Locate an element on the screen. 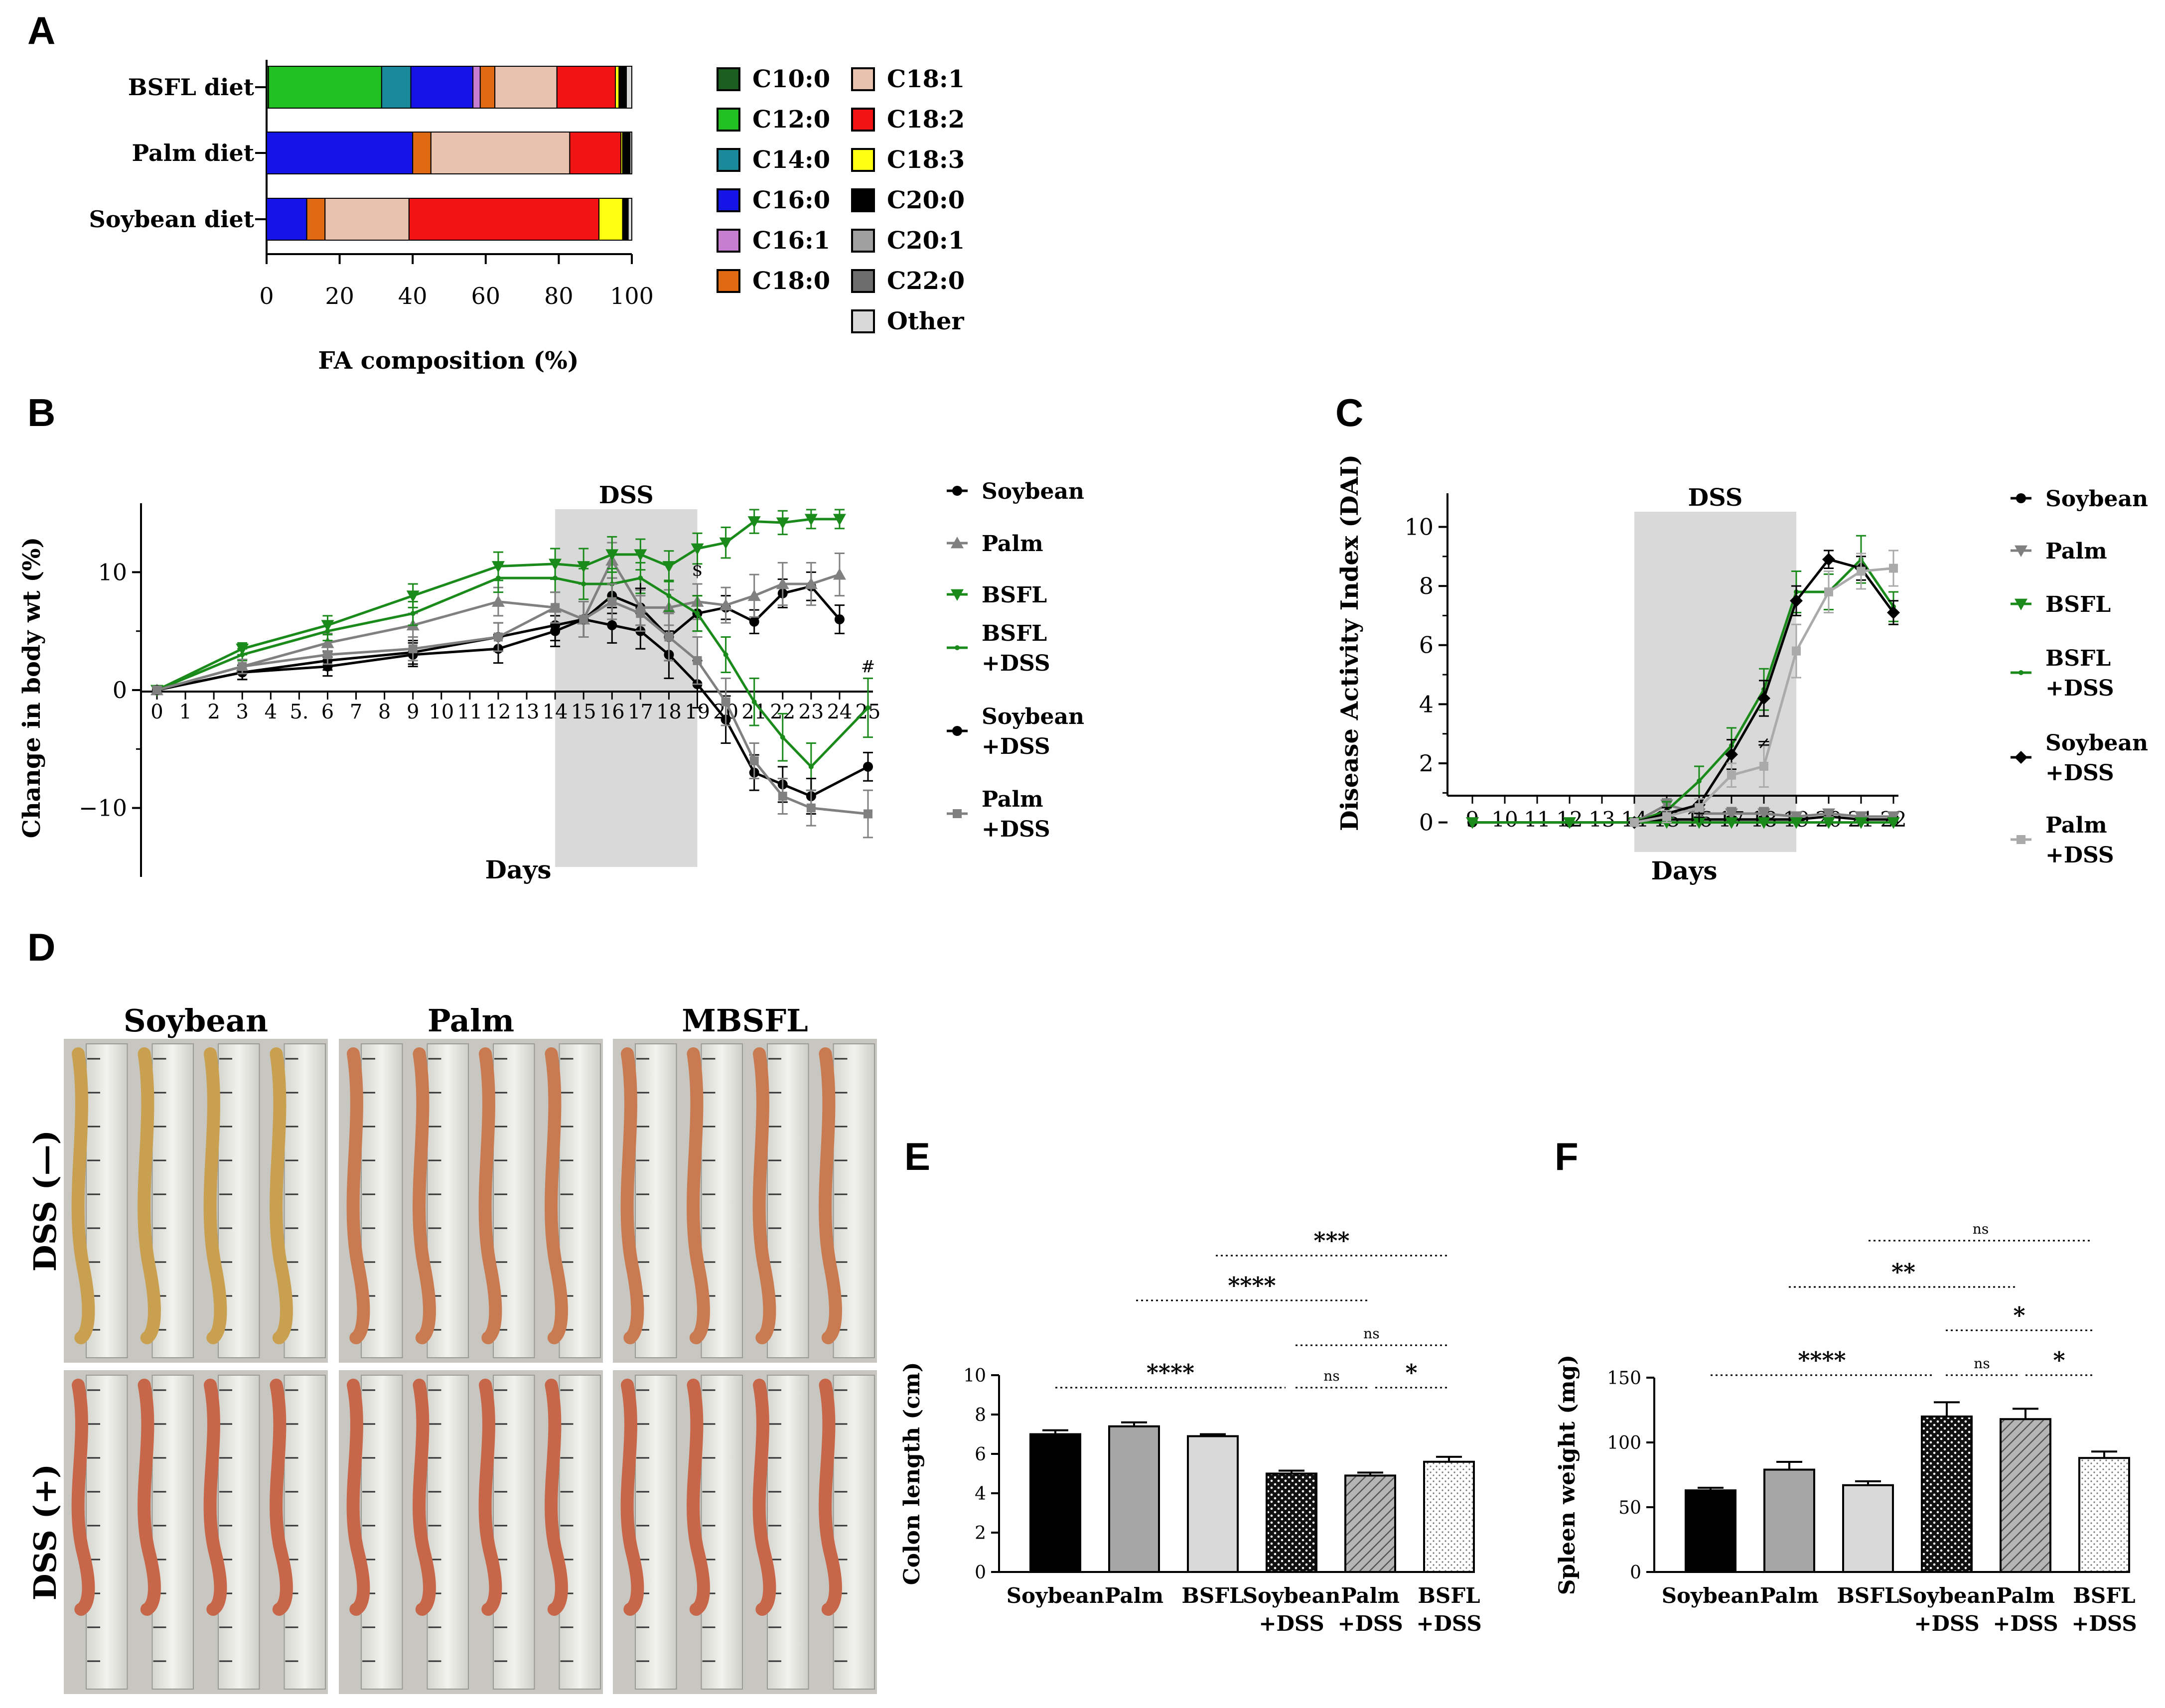 This screenshot has height=1708, width=2165. legend-marker-c-soybean-dss is located at coordinates (2021, 757).